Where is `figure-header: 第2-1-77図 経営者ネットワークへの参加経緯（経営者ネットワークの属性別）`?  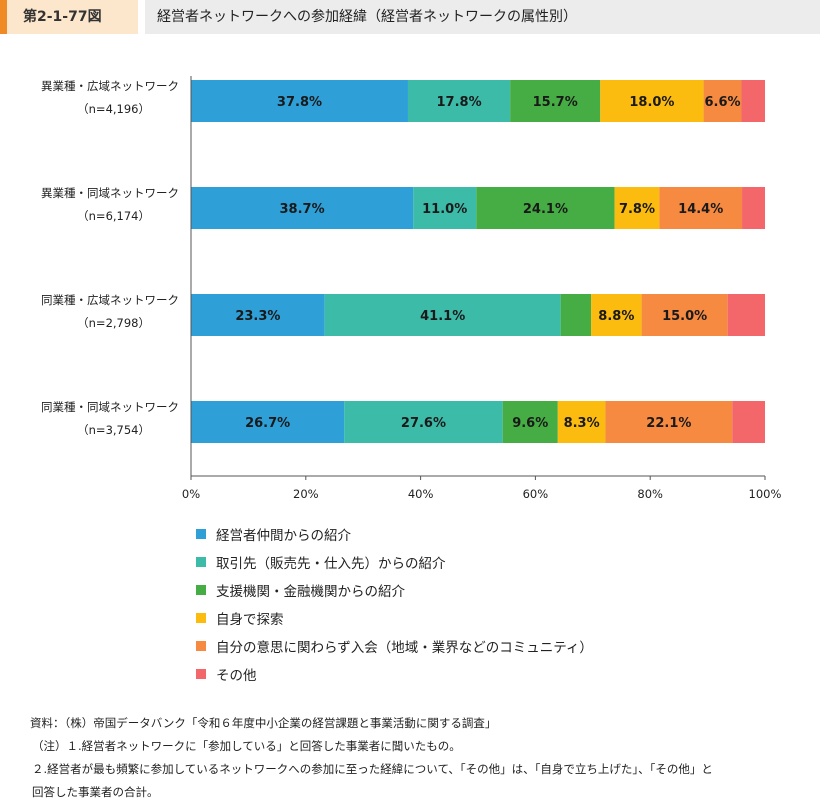 figure-header: 第2-1-77図 経営者ネットワークへの参加経緯（経営者ネットワークの属性別） is located at coordinates (410, 17).